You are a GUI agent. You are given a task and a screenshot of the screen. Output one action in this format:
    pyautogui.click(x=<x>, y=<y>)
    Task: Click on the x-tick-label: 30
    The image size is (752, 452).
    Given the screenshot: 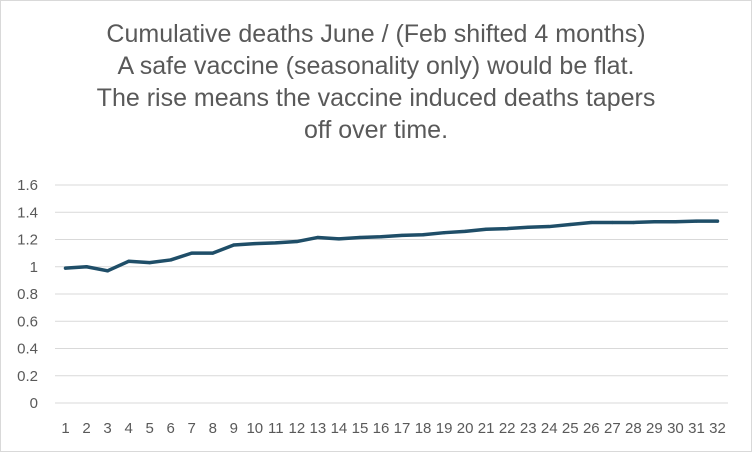 What is the action you would take?
    pyautogui.click(x=675, y=428)
    